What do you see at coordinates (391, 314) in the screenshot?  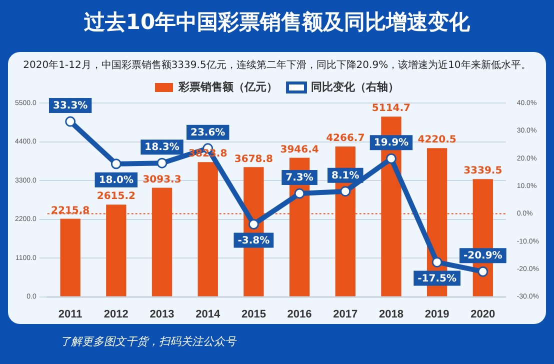 I see `x-tick-label: 2018` at bounding box center [391, 314].